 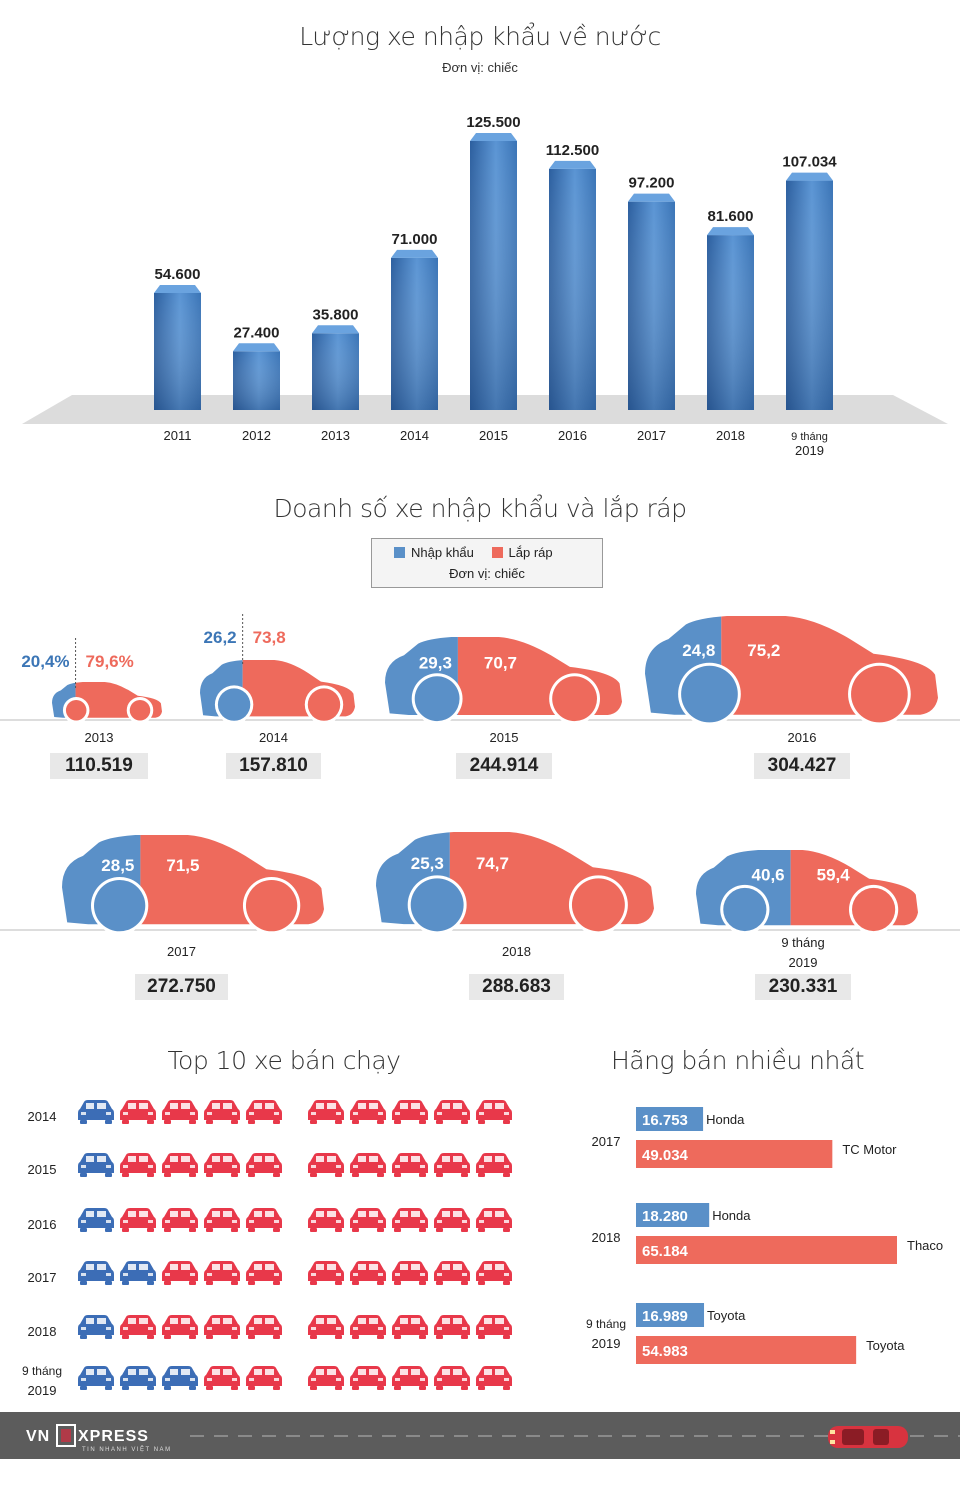 I want to click on footer-car-icon, so click(x=868, y=1437).